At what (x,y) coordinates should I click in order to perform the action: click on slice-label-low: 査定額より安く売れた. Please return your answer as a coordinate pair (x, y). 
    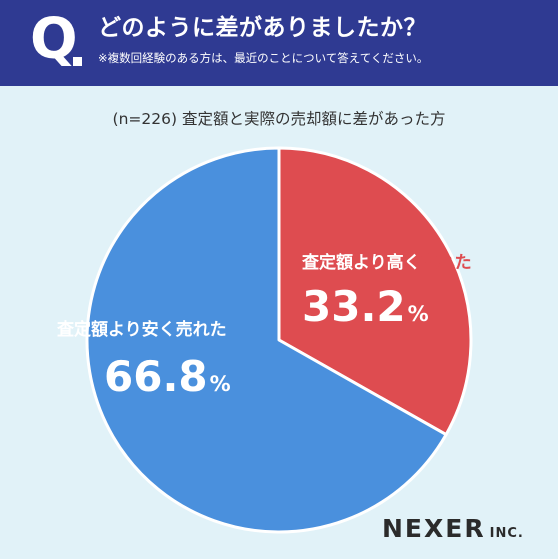
    Looking at the image, I should click on (142, 330).